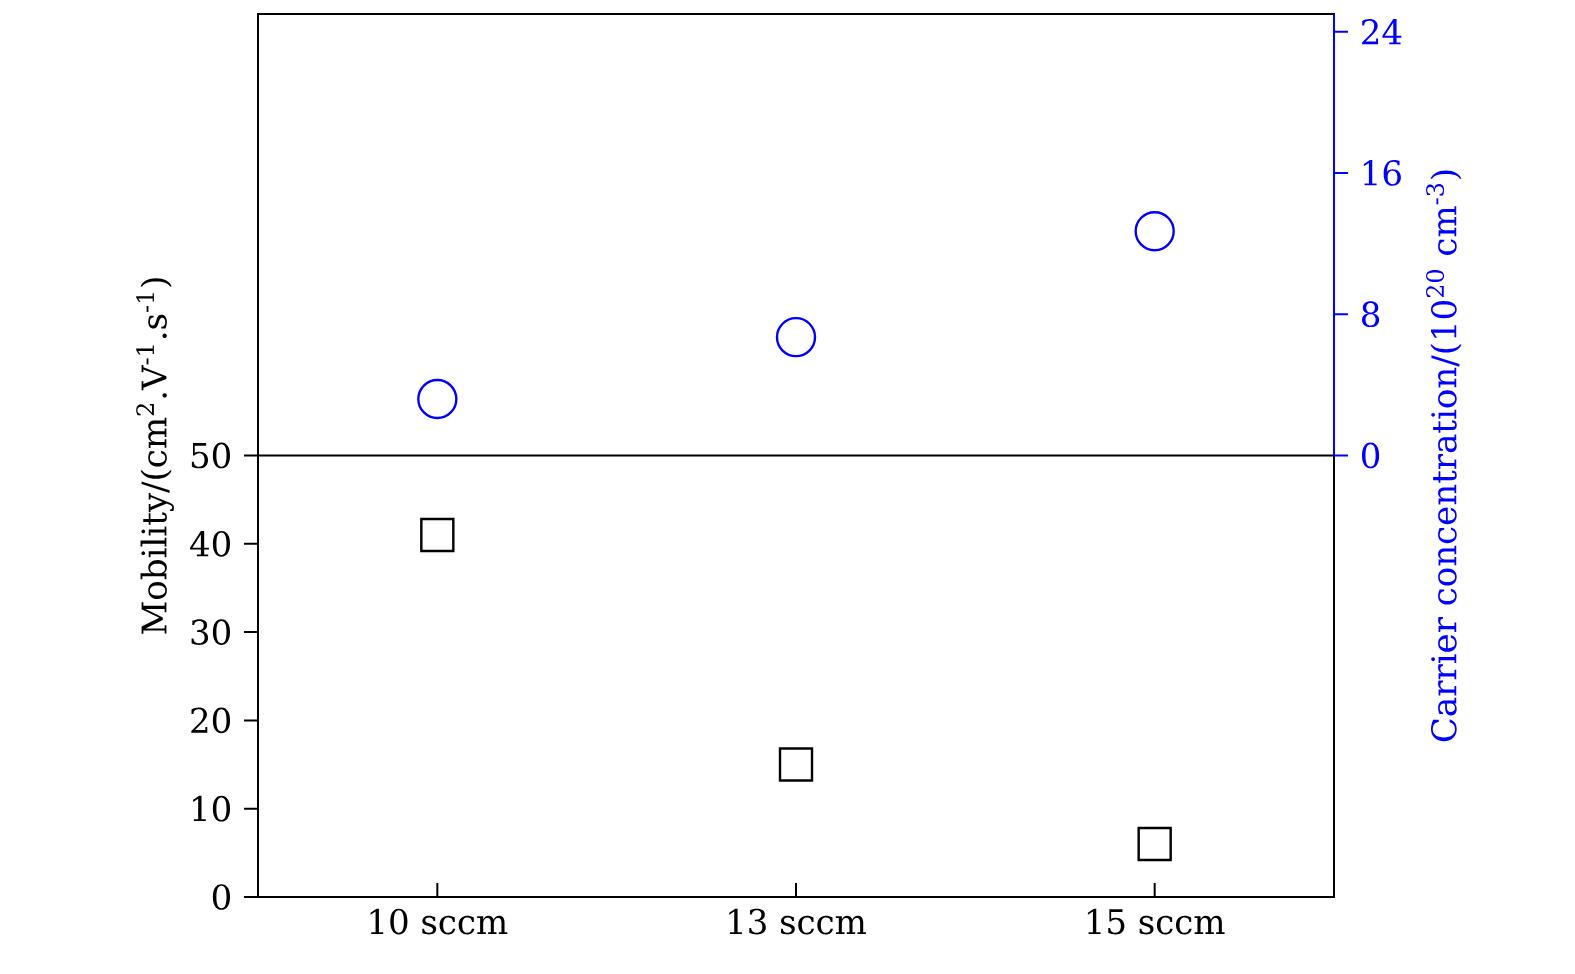  I want to click on y2-tick-label: 16, so click(1382, 173).